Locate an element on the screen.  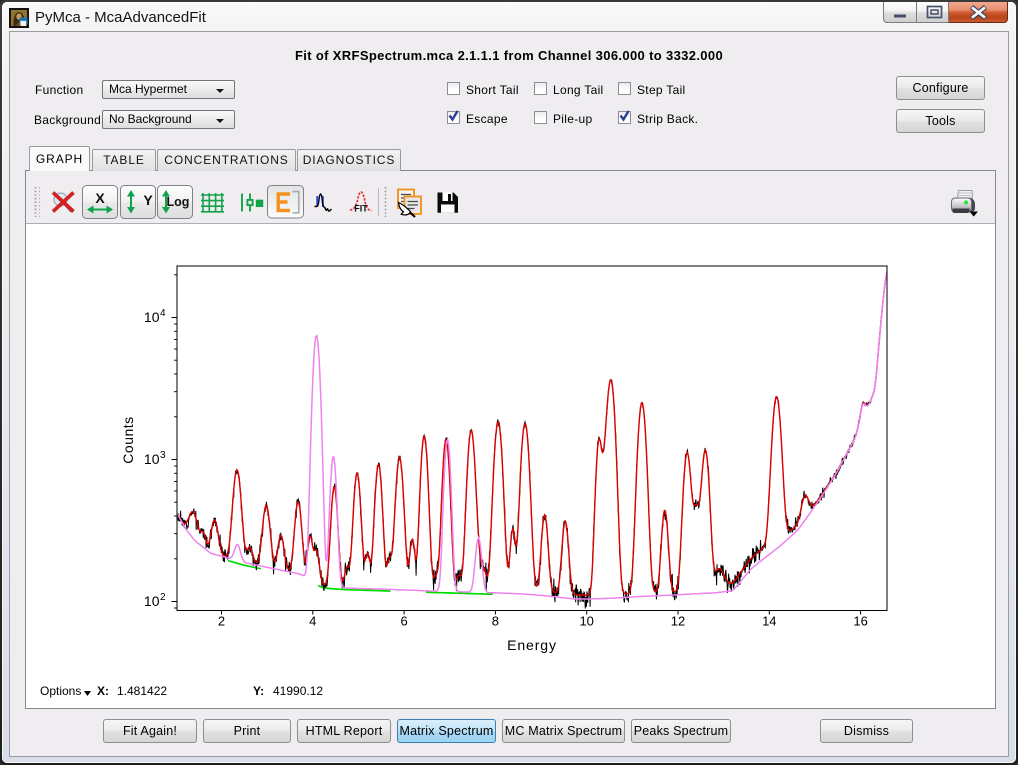
svg-text: 16 is located at coordinates (860, 621).